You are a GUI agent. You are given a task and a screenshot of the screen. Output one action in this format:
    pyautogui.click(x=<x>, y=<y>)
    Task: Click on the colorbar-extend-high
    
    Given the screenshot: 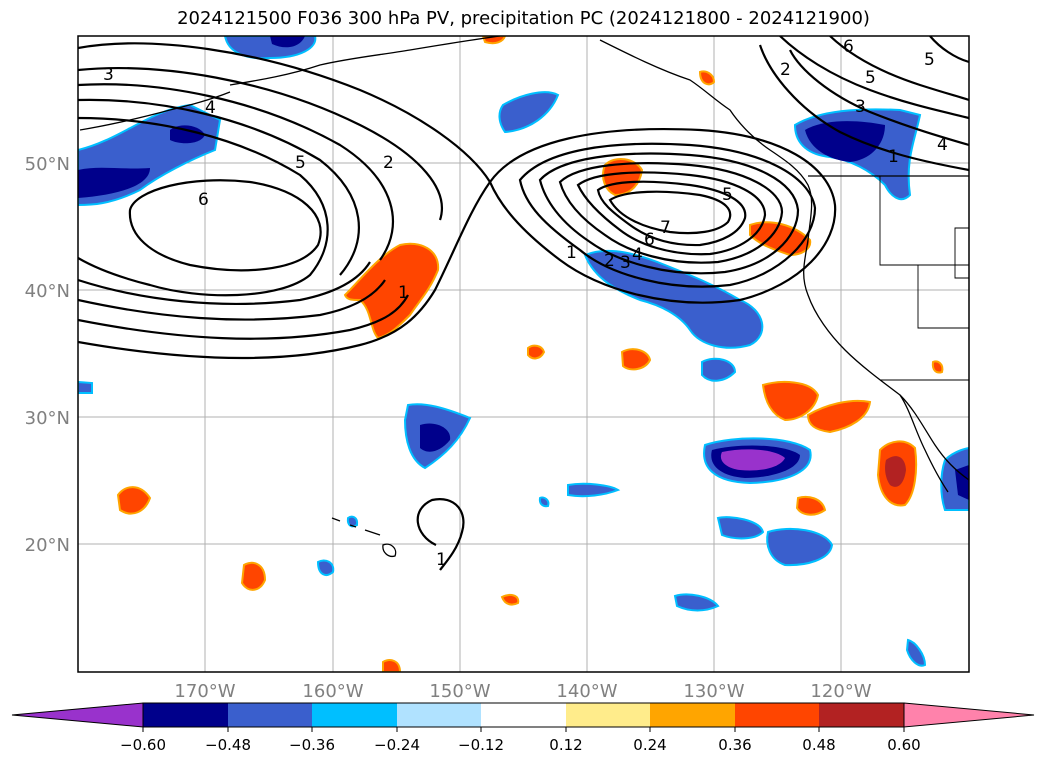 What is the action you would take?
    pyautogui.click(x=969, y=715)
    